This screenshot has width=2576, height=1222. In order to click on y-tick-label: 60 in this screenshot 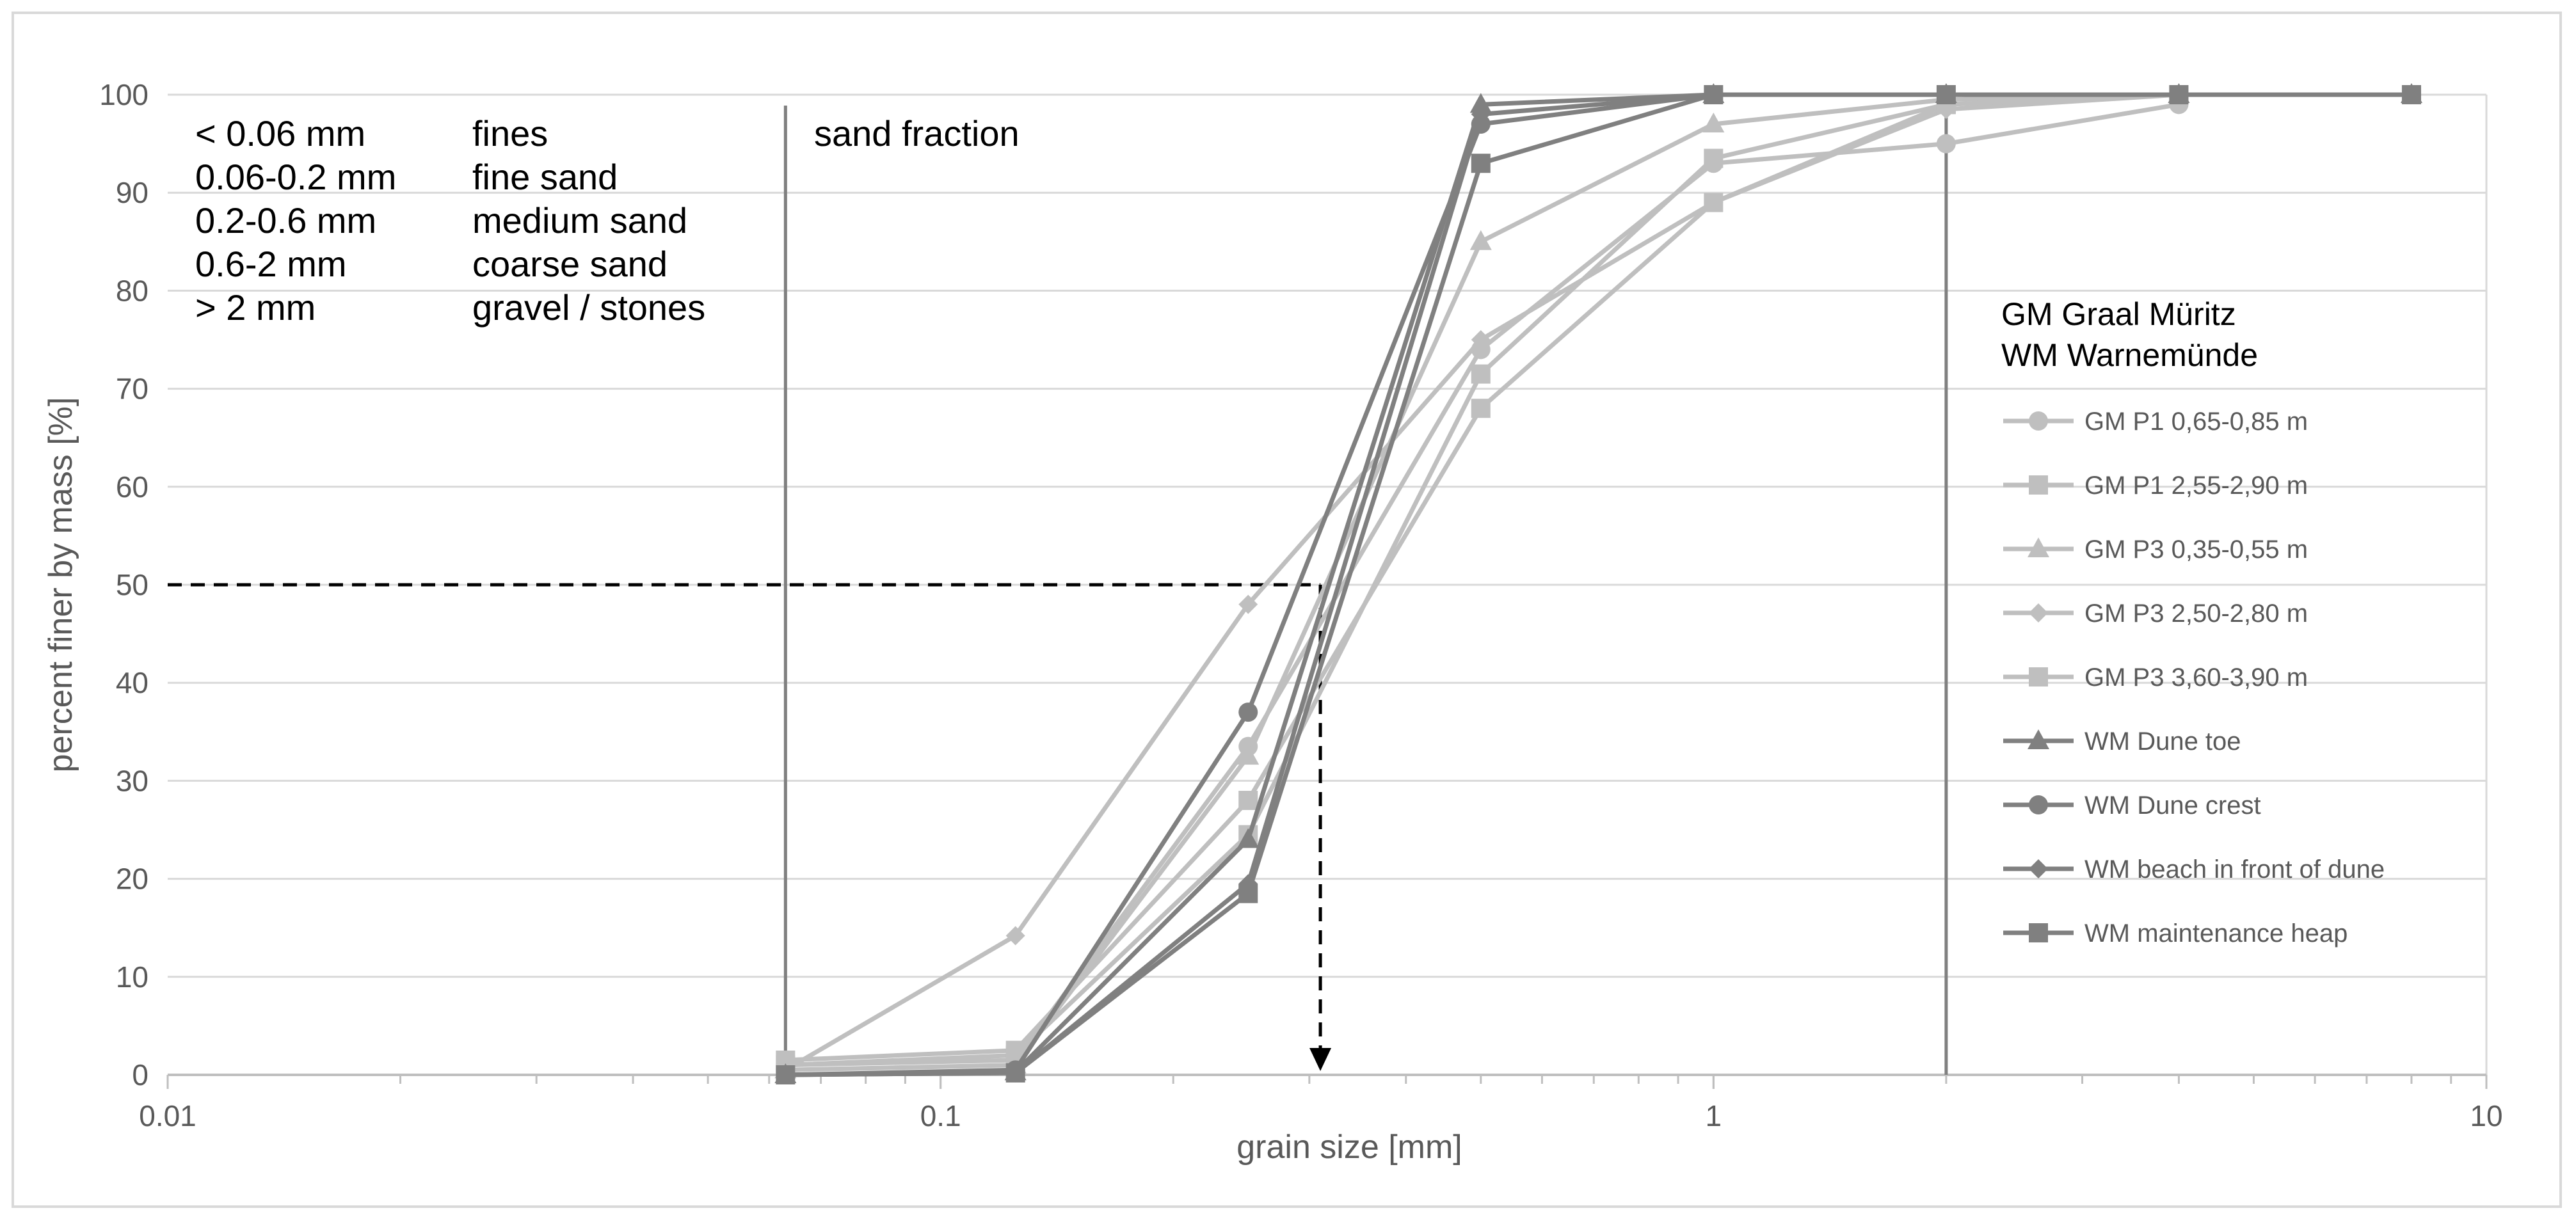, I will do `click(132, 487)`.